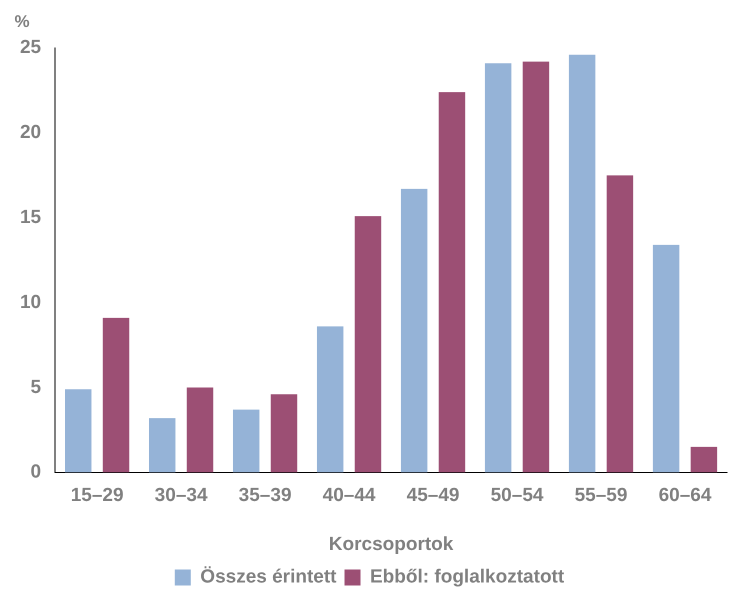 The image size is (745, 605). I want to click on x-tick-label: 40–44, so click(349, 495).